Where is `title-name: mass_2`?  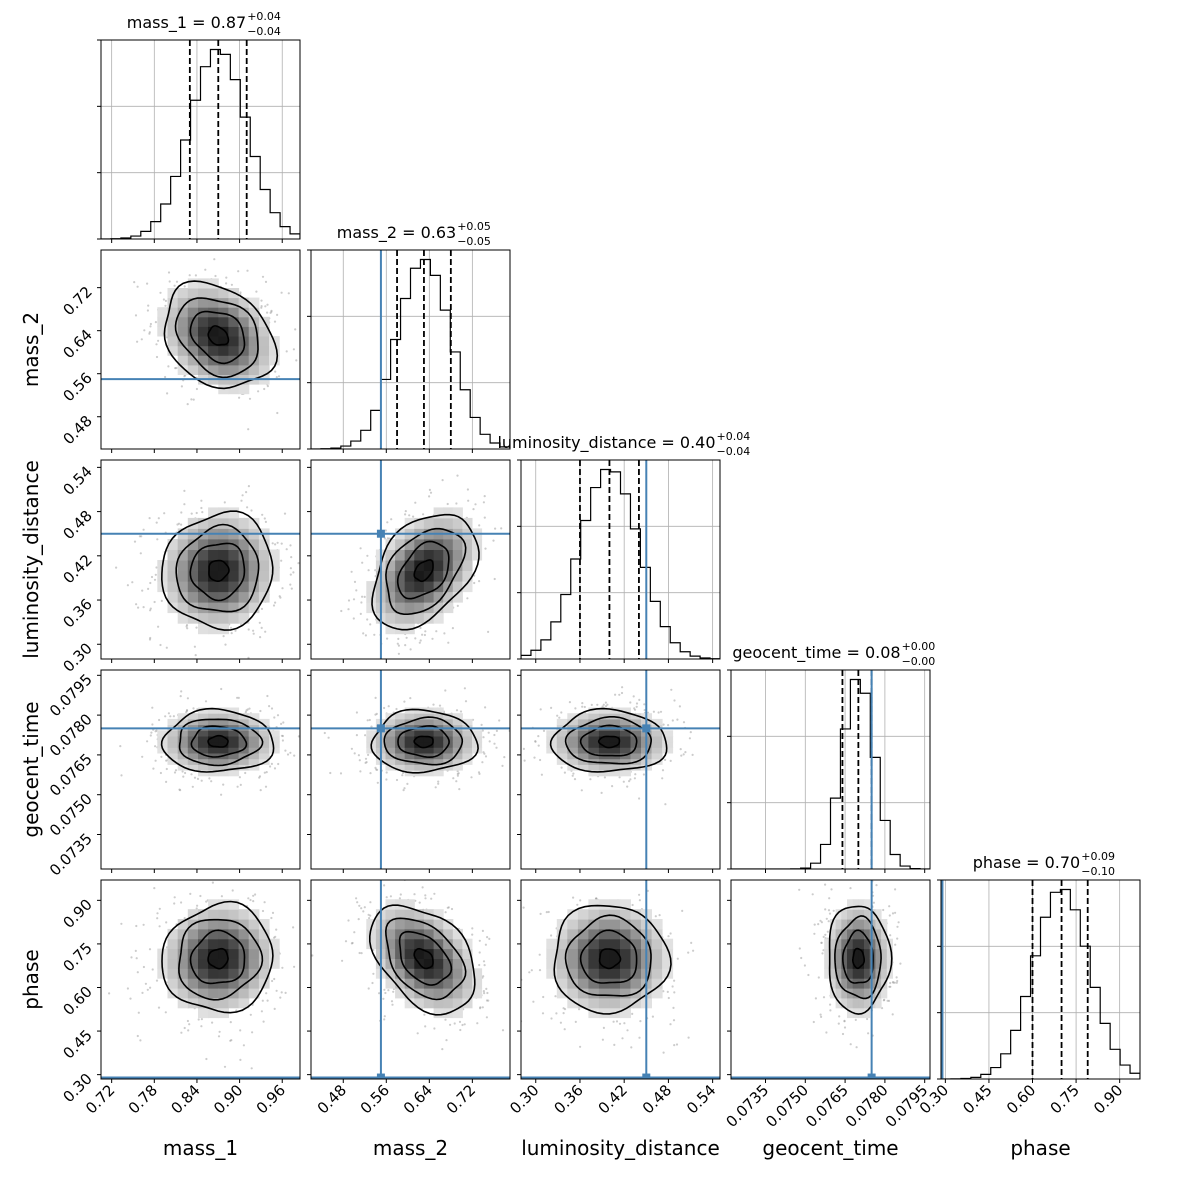 title-name: mass_2 is located at coordinates (367, 233).